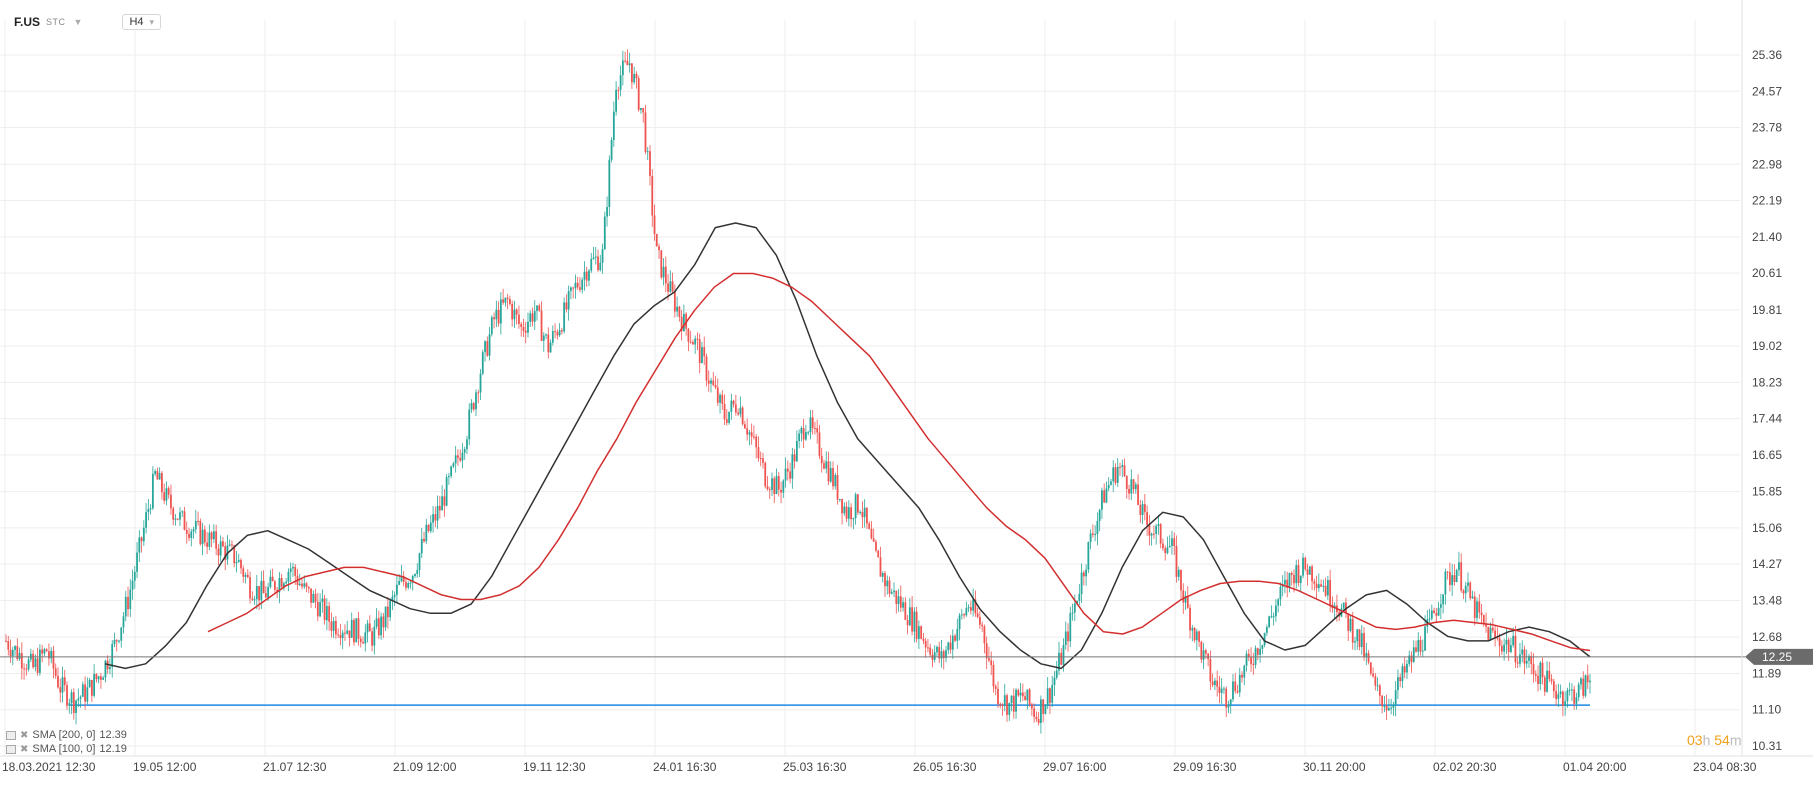 This screenshot has width=1813, height=785. What do you see at coordinates (27, 22) in the screenshot?
I see `symbol-label: F.US` at bounding box center [27, 22].